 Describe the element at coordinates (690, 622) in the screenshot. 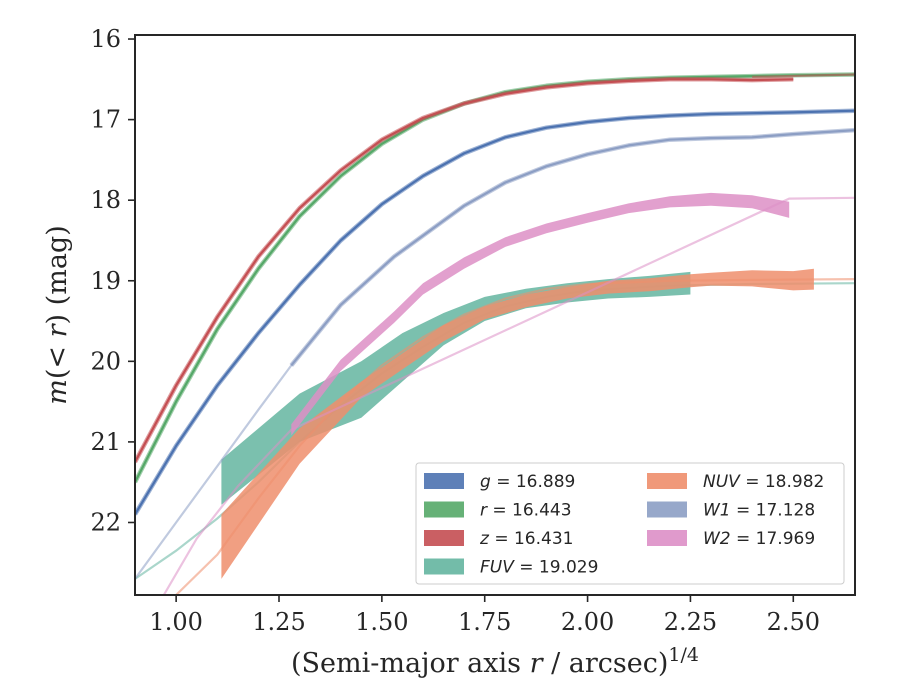

I see `x-tick-label: 2.25` at that location.